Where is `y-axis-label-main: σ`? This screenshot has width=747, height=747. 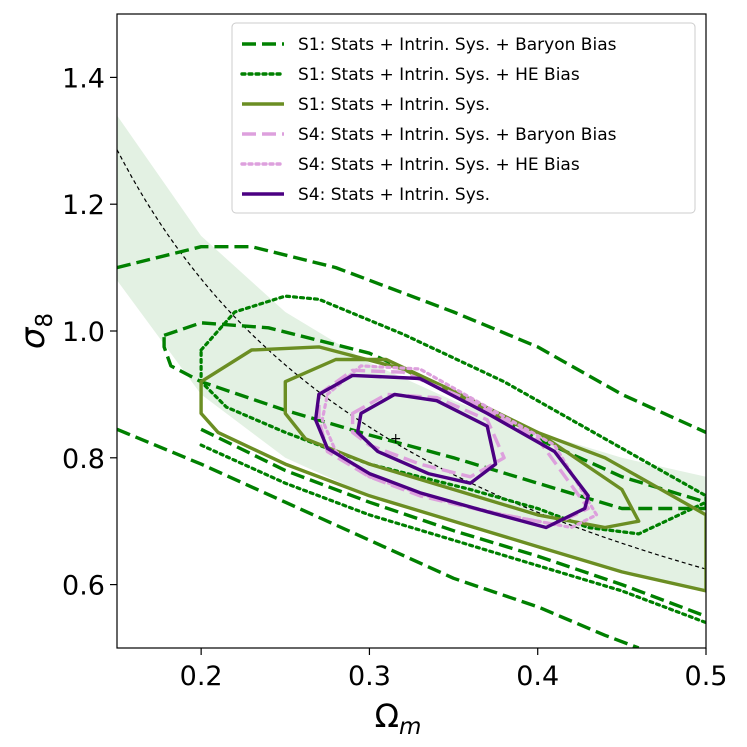
y-axis-label-main: σ is located at coordinates (33, 337).